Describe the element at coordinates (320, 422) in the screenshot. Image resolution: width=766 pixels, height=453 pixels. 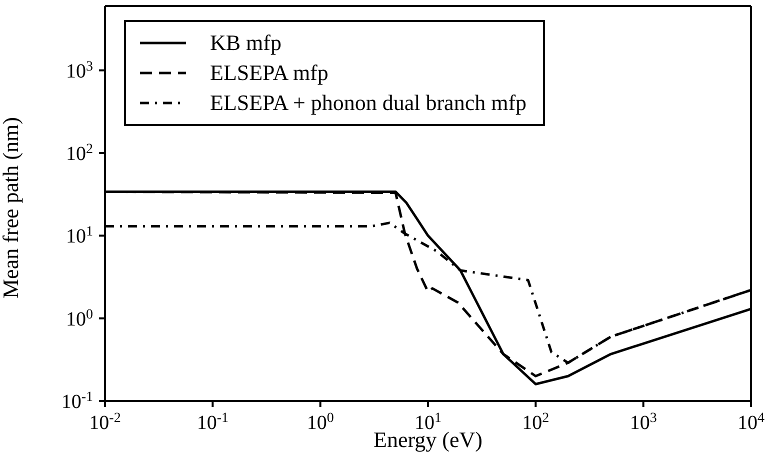
I see `x-tick-label: 10$^{0}$` at that location.